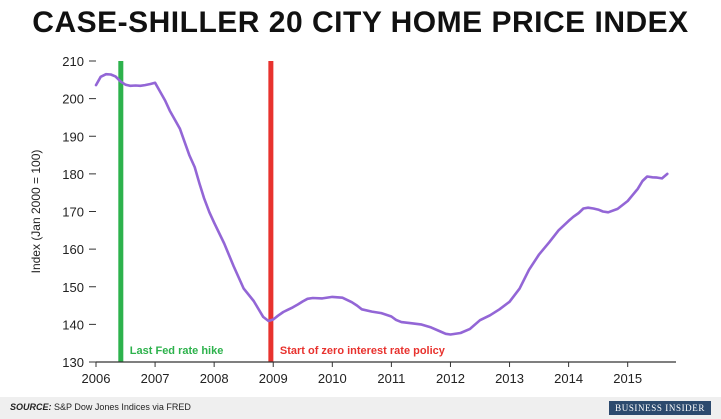 Image resolution: width=721 pixels, height=419 pixels. What do you see at coordinates (362, 374) in the screenshot?
I see `x-axis: 2006 2007 2008 2009 2010 2011 2012 2013 2014 2015` at bounding box center [362, 374].